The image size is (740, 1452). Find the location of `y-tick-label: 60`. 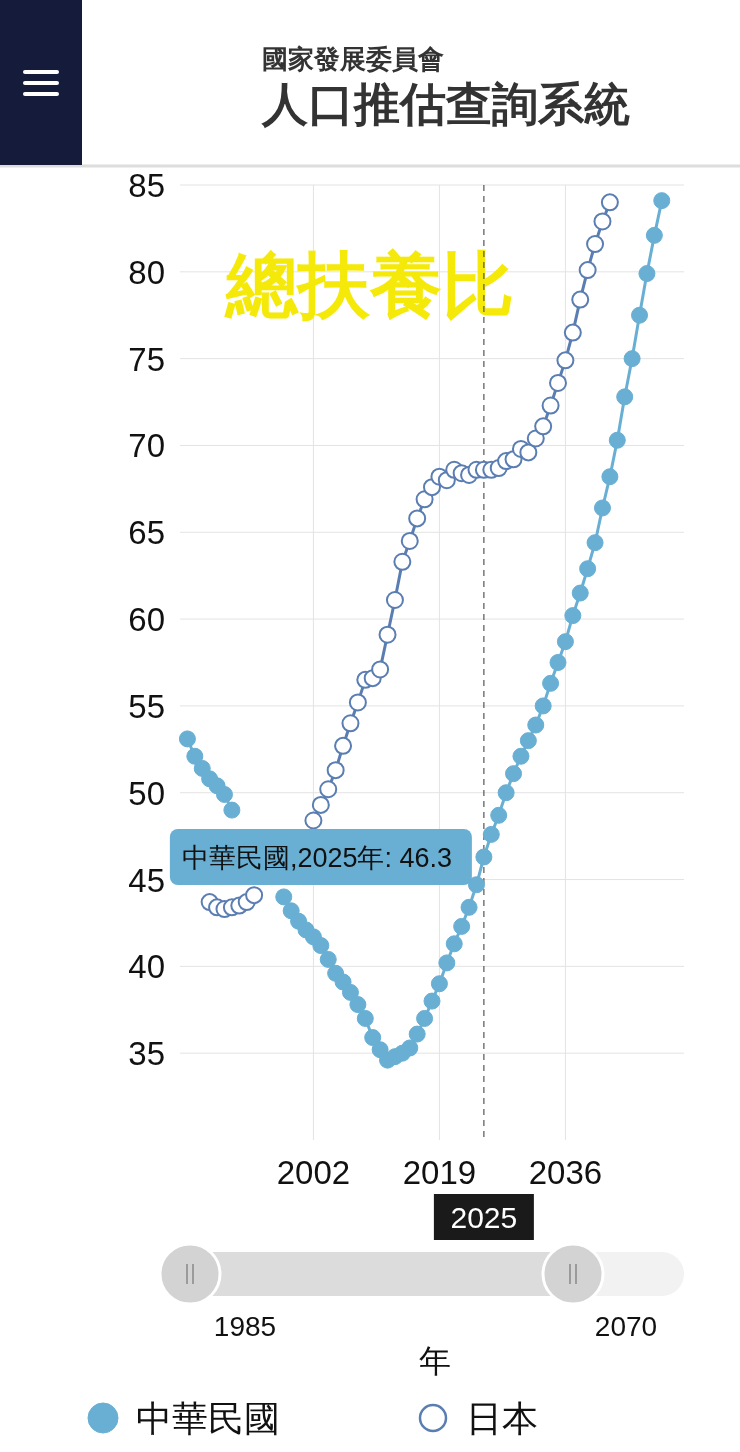

y-tick-label: 60 is located at coordinates (146, 620).